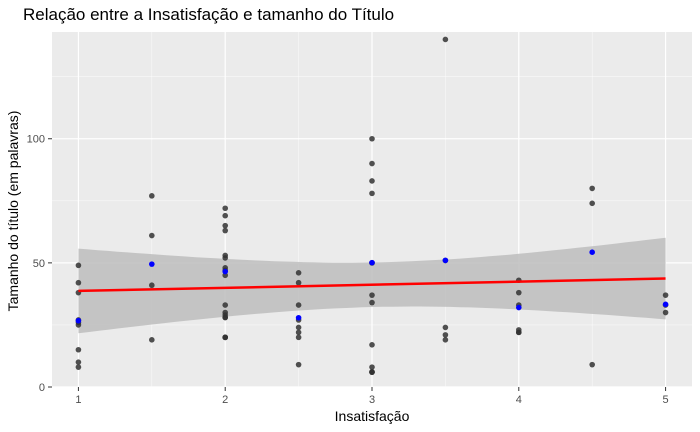 The image size is (700, 432). I want to click on y-axis-ticks: 0 50 100, so click(39, 264).